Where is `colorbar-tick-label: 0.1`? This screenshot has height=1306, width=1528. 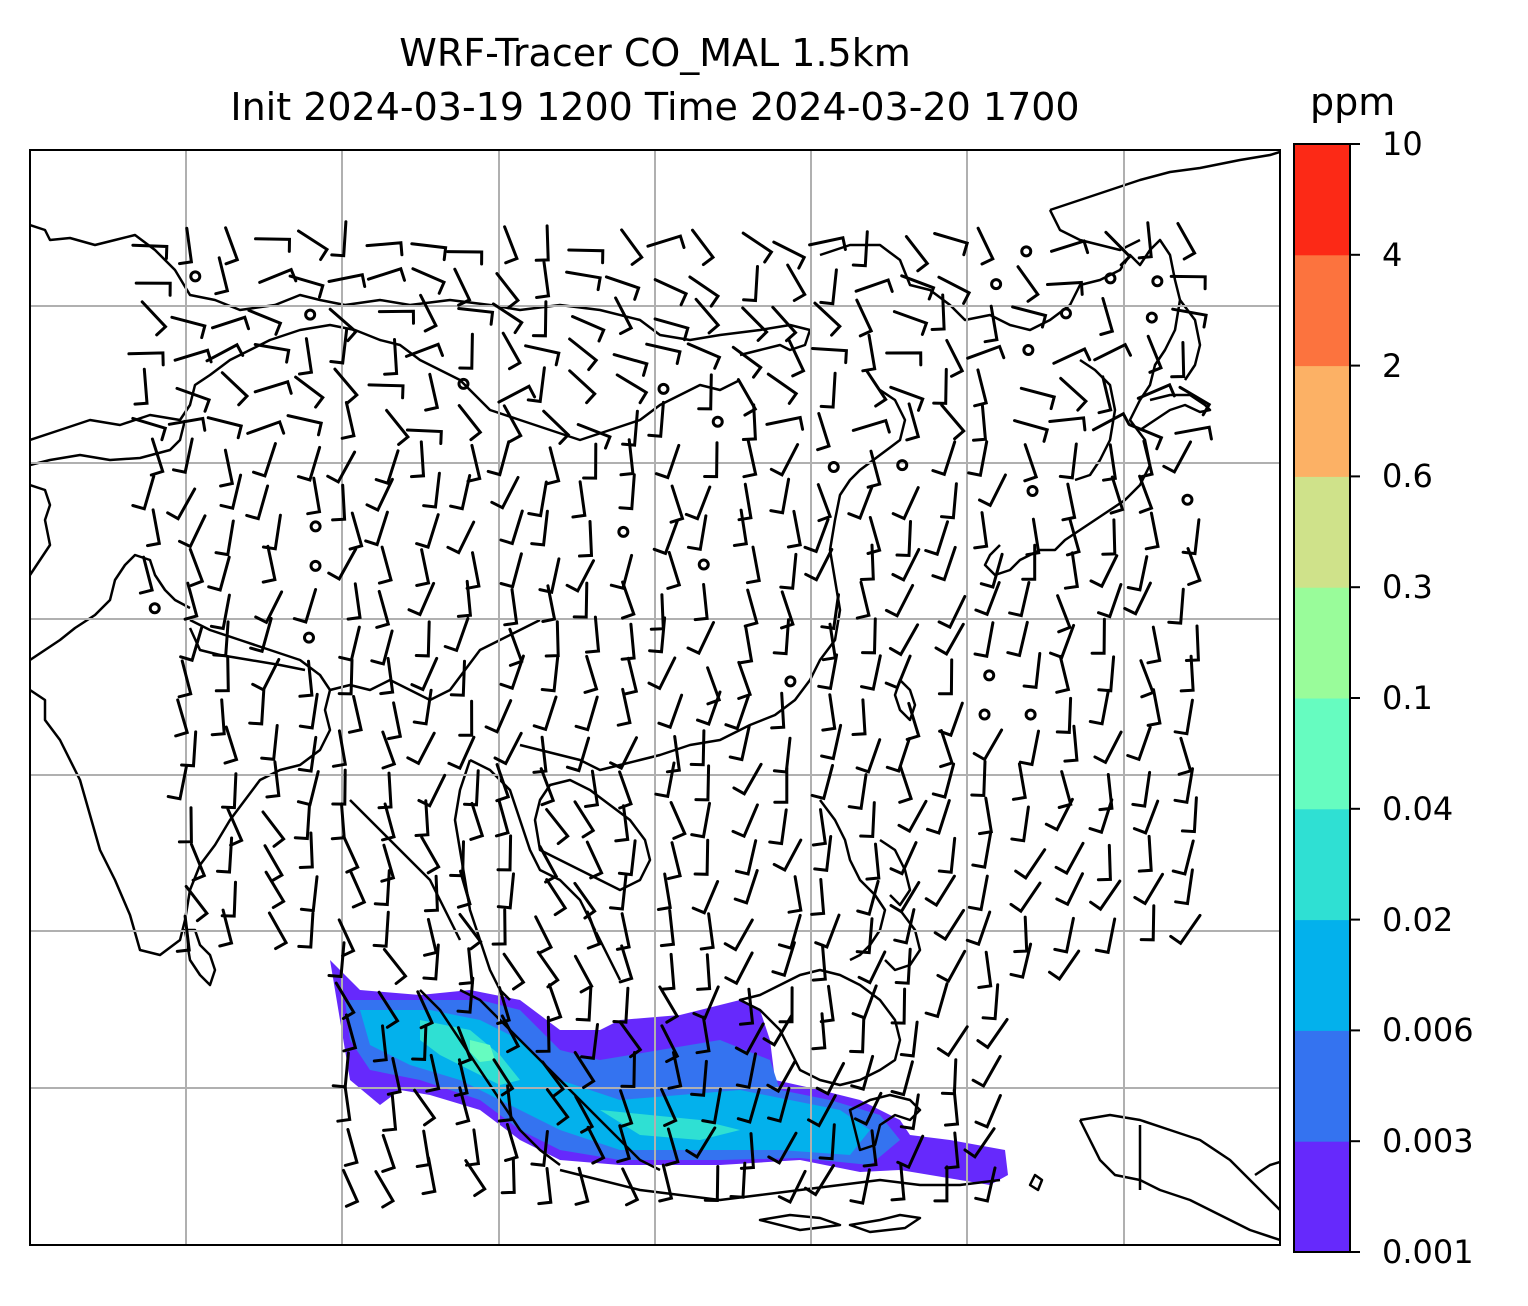 colorbar-tick-label: 0.1 is located at coordinates (1407, 698).